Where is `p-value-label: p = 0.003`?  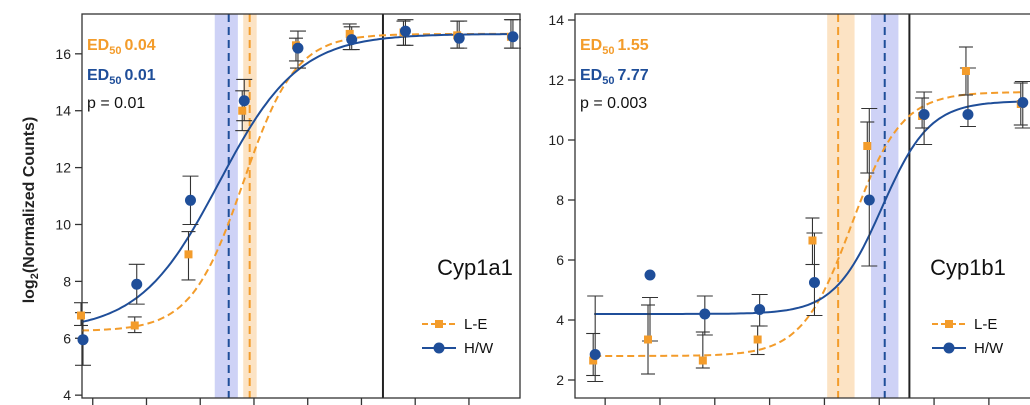 p-value-label: p = 0.003 is located at coordinates (613, 103).